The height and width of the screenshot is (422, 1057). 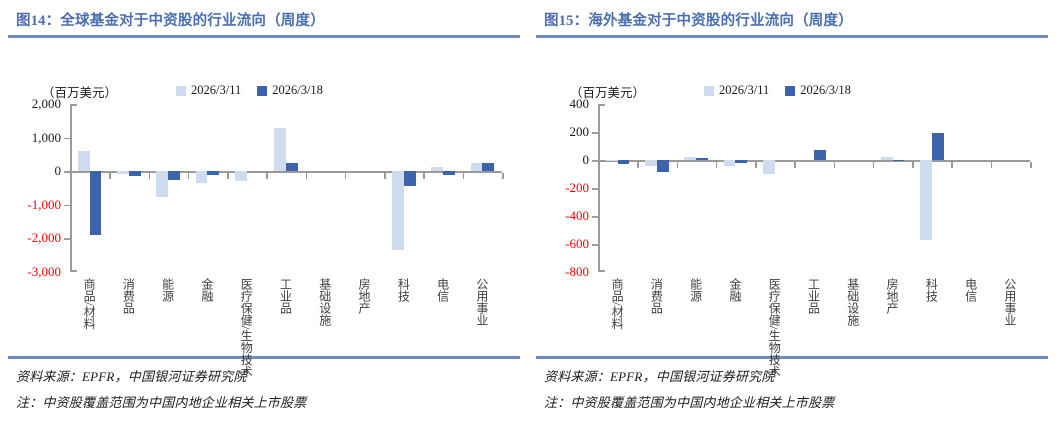 I want to click on y-axis-label: 2,000, so click(x=46, y=103).